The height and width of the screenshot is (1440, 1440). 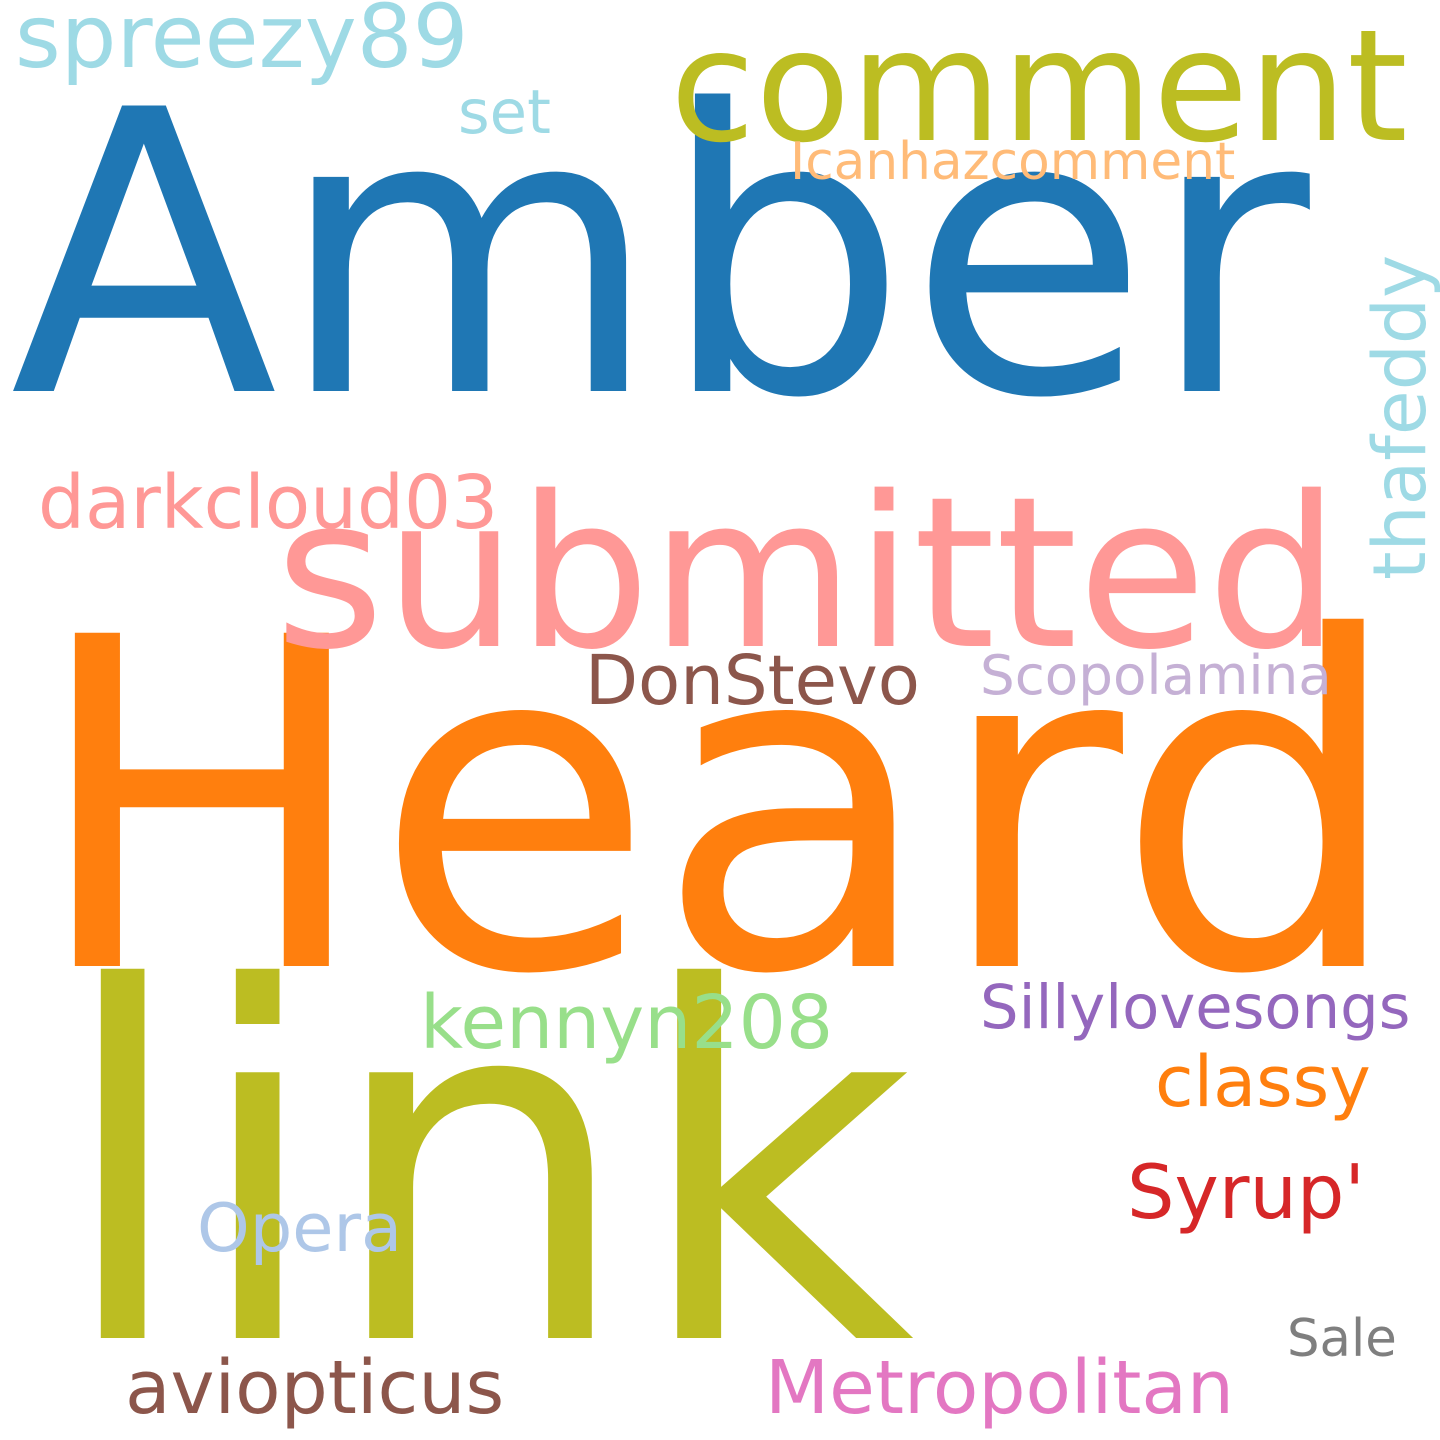 What do you see at coordinates (1195, 1007) in the screenshot?
I see `word-sillylovesongs: Sillylovesongs` at bounding box center [1195, 1007].